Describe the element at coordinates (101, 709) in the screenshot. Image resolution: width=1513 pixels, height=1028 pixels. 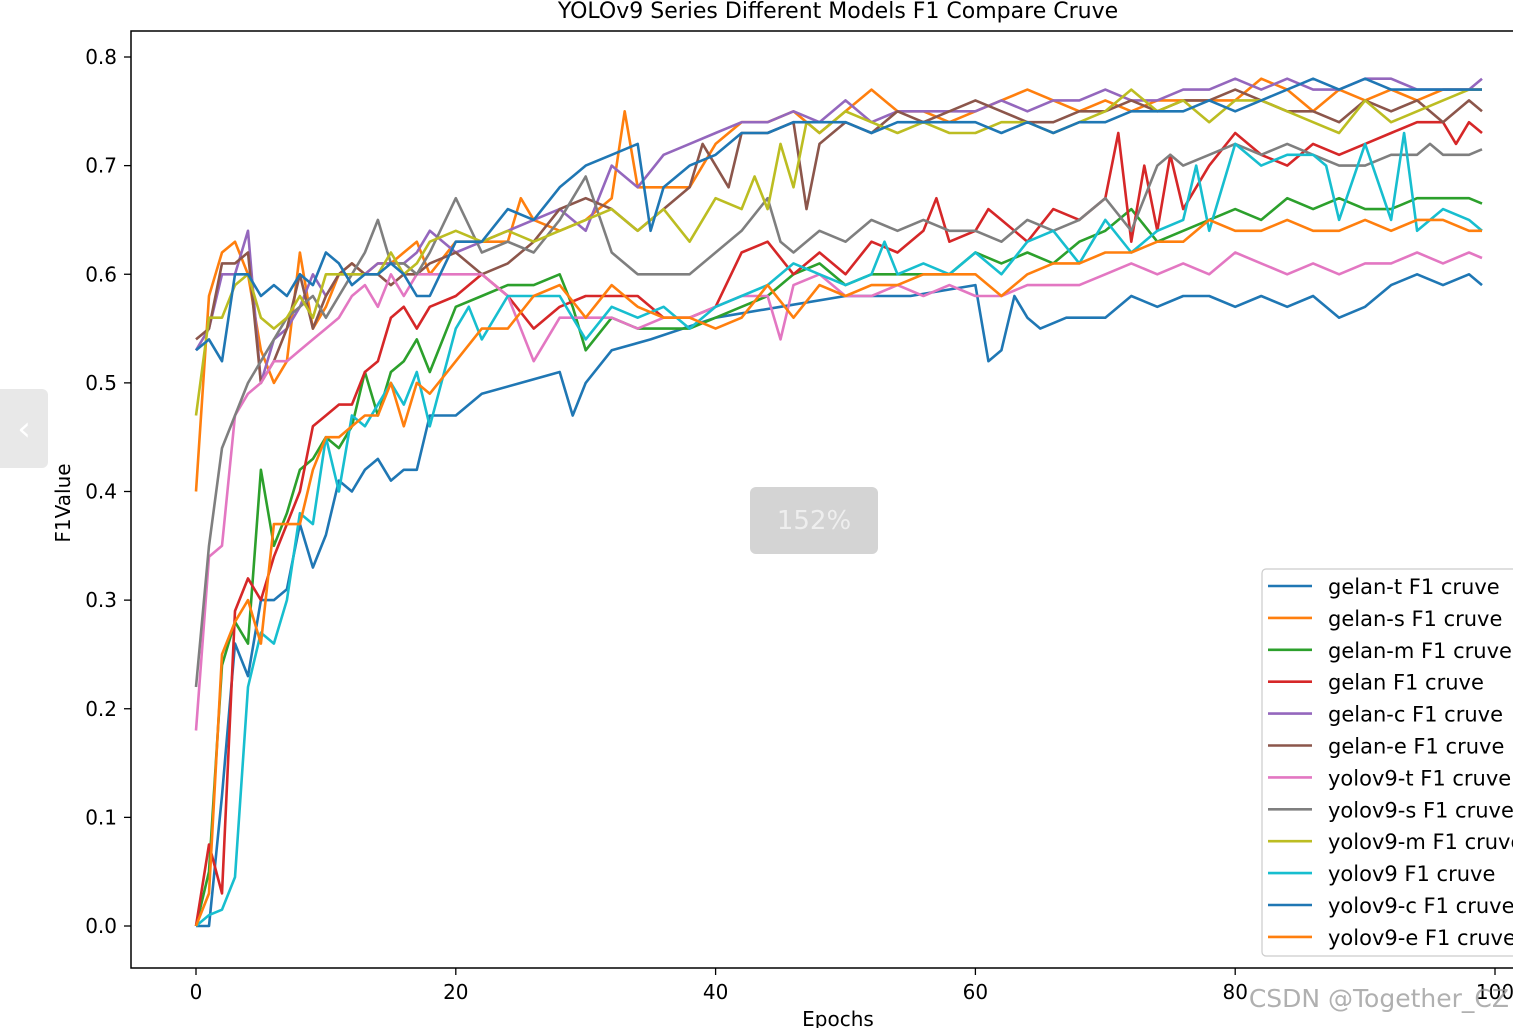
I see `y-tick-label: 0.2` at that location.